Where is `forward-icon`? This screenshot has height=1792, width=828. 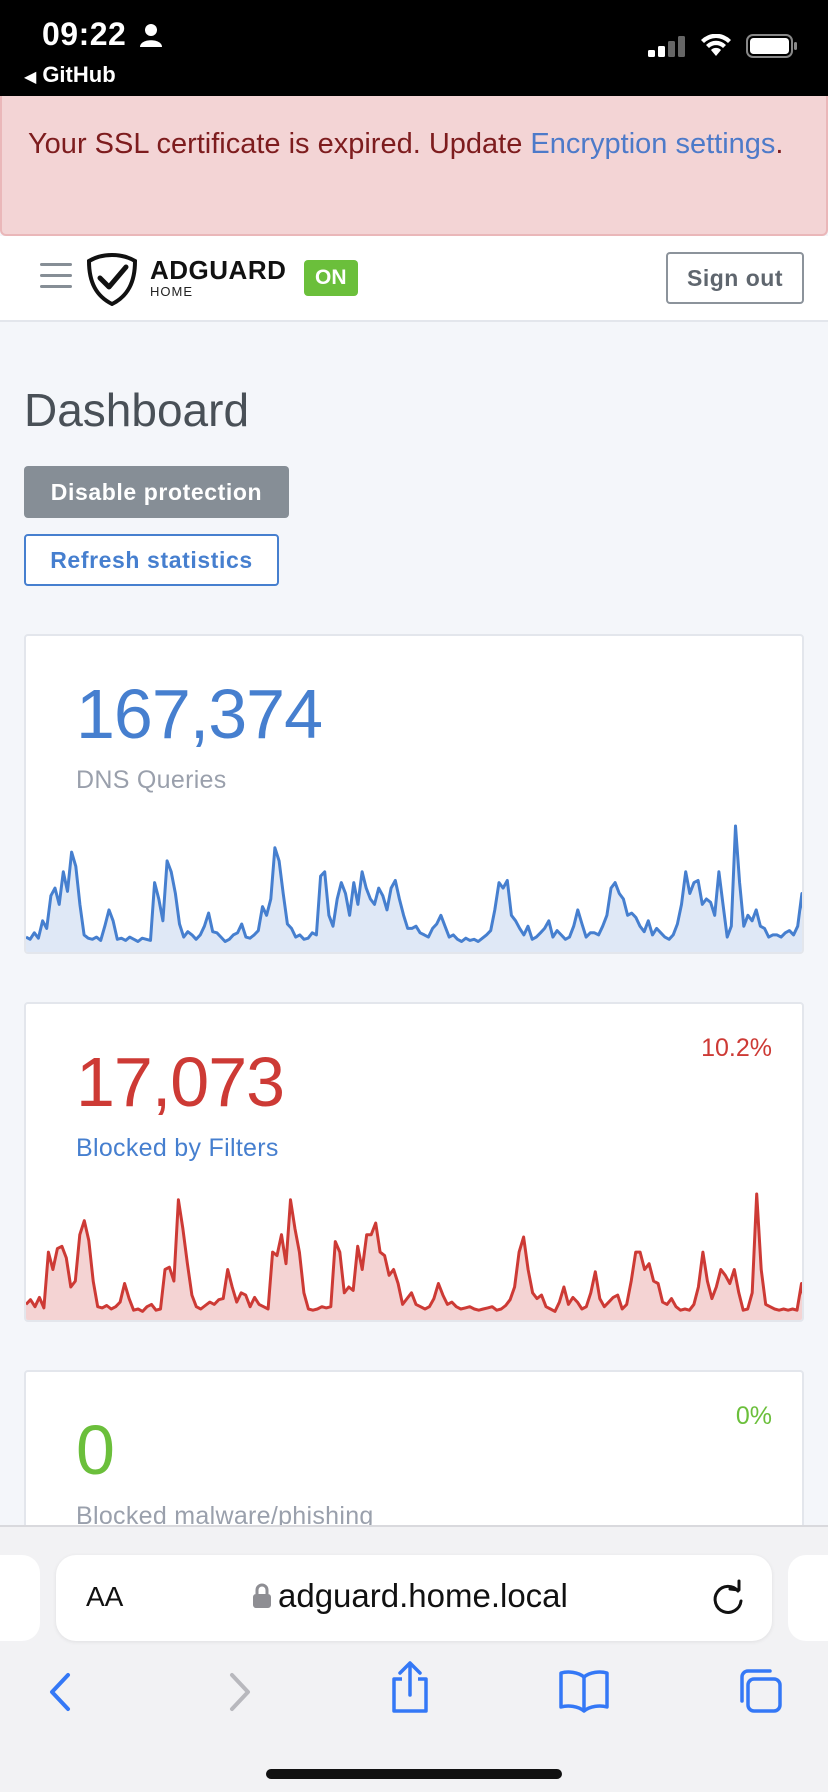 forward-icon is located at coordinates (238, 1692).